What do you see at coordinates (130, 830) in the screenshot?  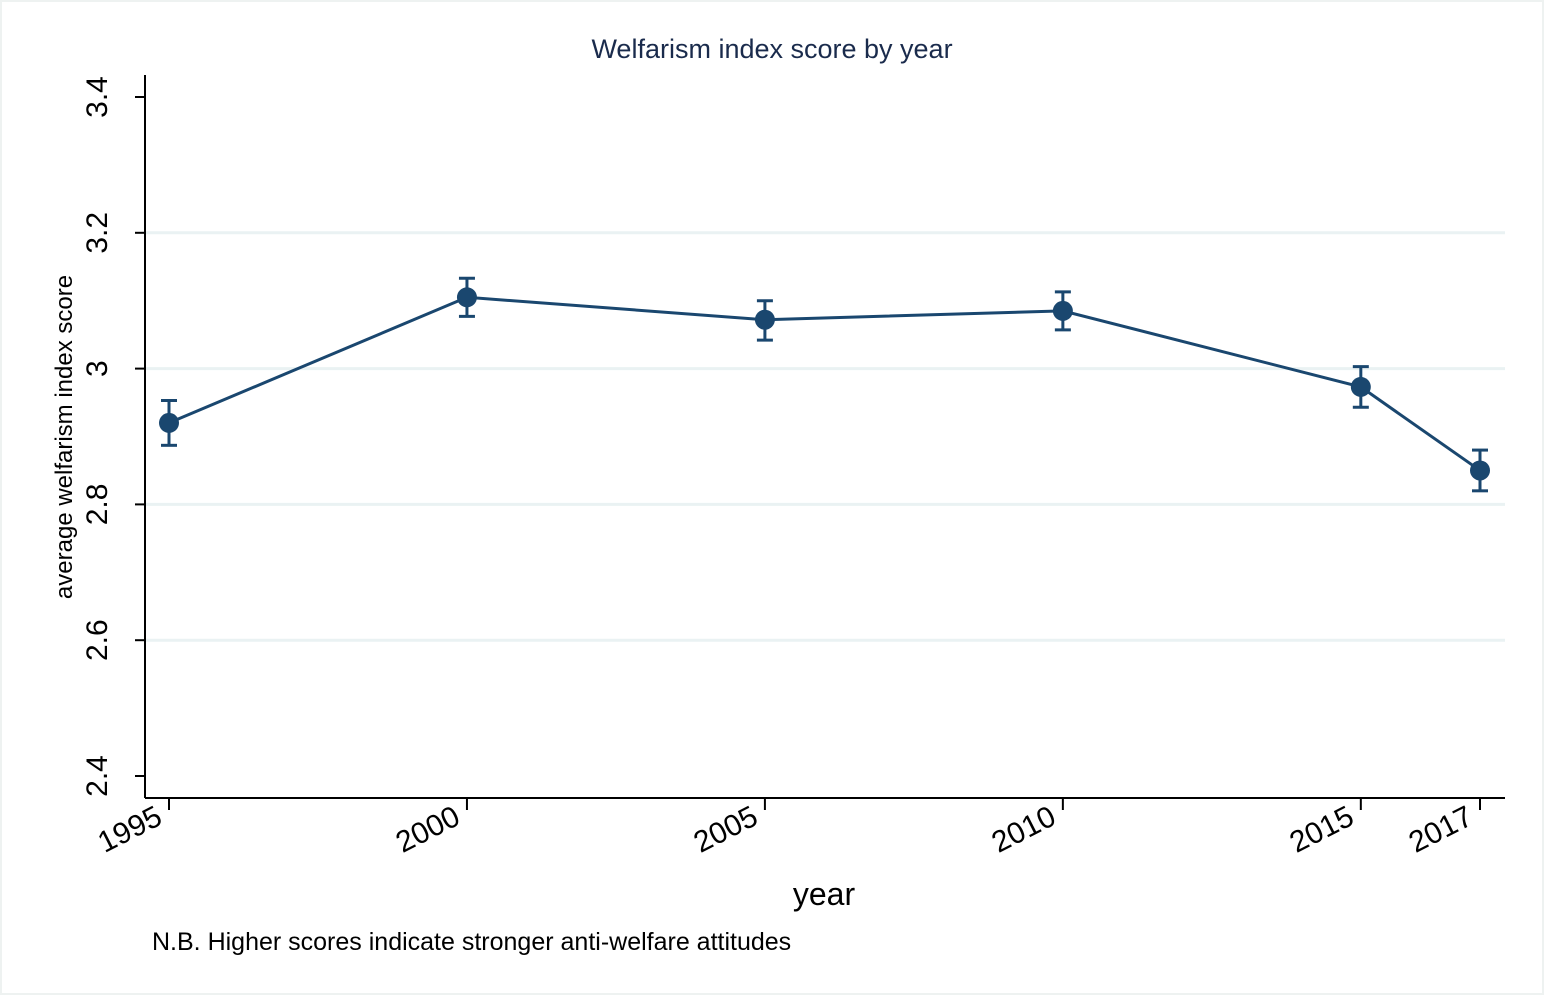 I see `x-tick-label: 1995` at bounding box center [130, 830].